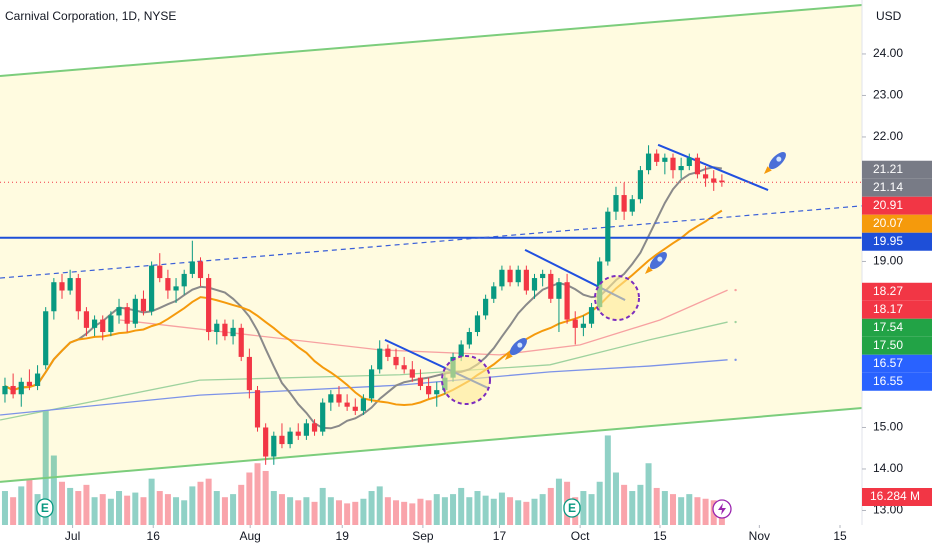 This screenshot has height=550, width=932. What do you see at coordinates (888, 327) in the screenshot?
I see `price-label: 17.54` at bounding box center [888, 327].